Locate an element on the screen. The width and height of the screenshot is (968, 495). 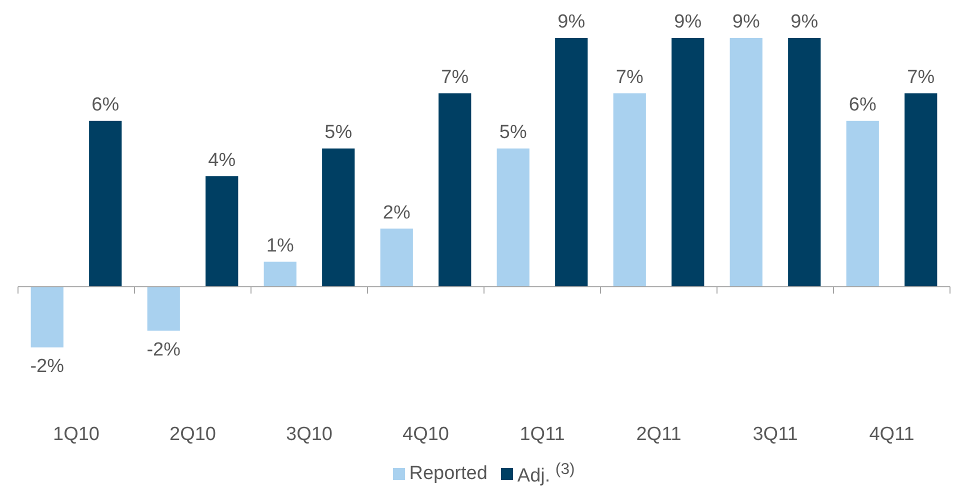
data-label: 1% is located at coordinates (280, 245).